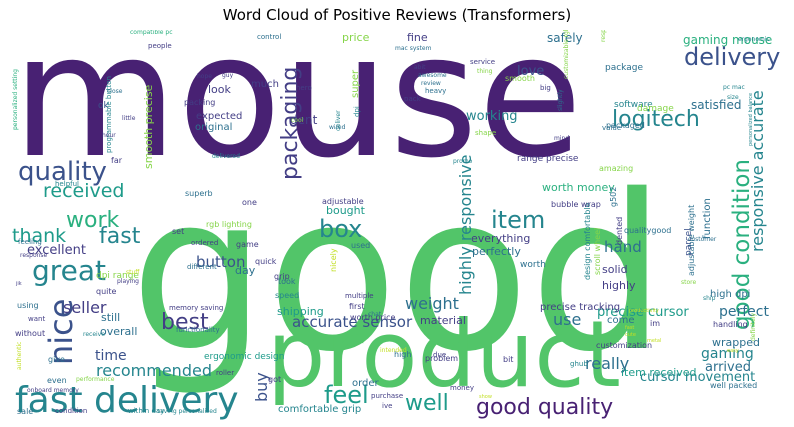 This screenshot has width=794, height=427. Describe the element at coordinates (432, 303) in the screenshot. I see `word-weight: weight` at that location.